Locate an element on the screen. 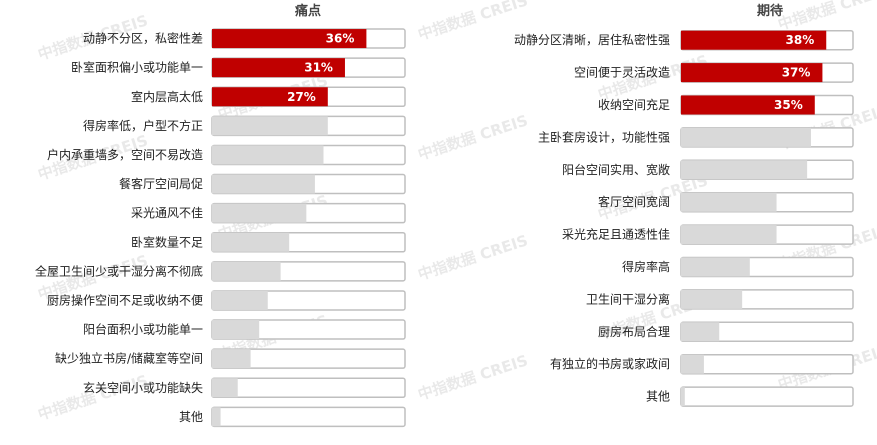 Image resolution: width=877 pixels, height=445 pixels. category-label: 采光通风不佳 is located at coordinates (167, 213).